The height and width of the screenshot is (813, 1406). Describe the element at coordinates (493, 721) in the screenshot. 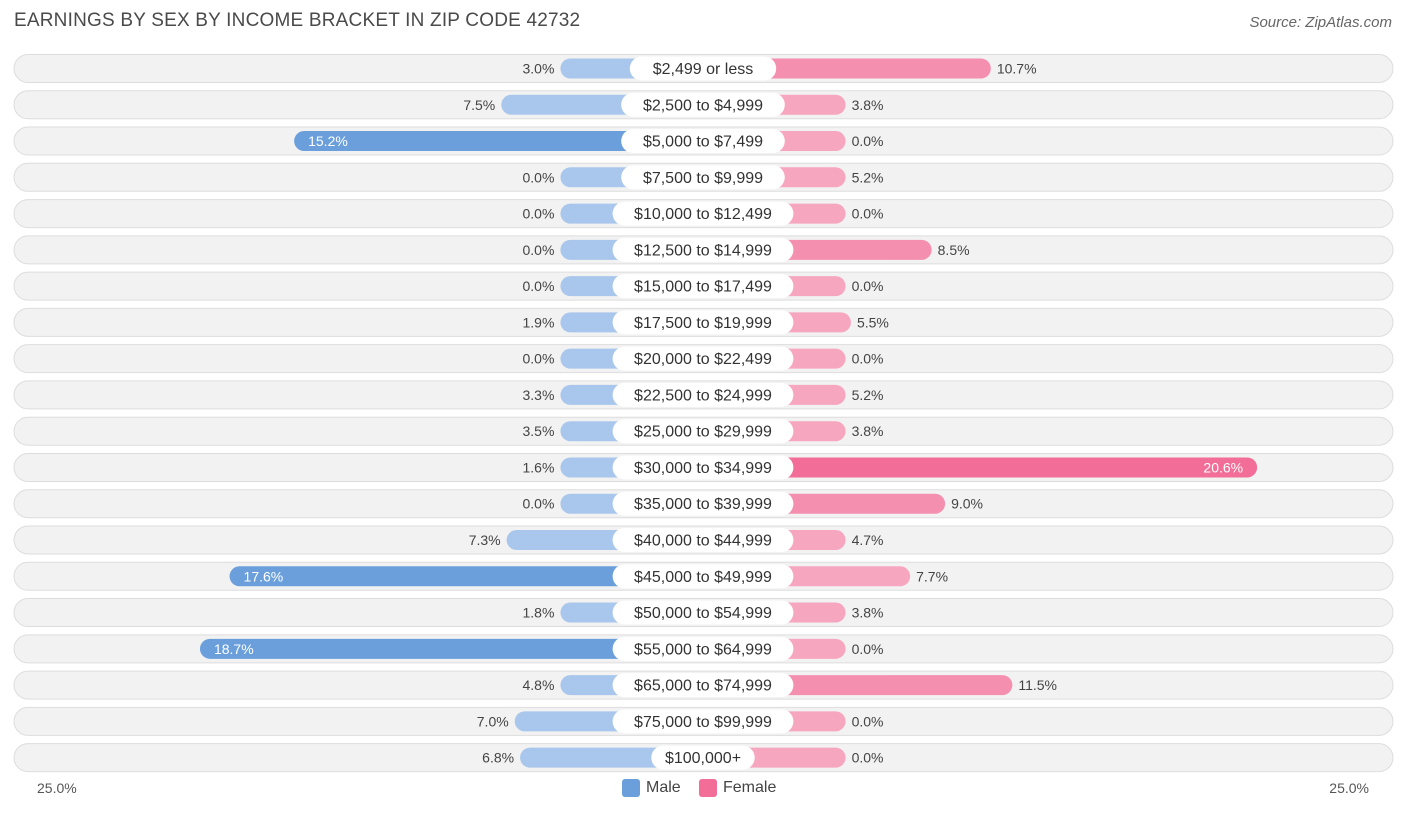

I see `male-value-label: 7.0%` at that location.